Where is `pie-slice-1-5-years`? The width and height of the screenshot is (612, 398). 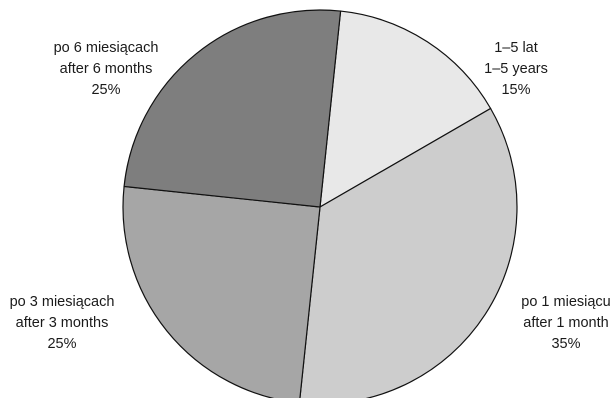 pie-slice-1-5-years is located at coordinates (405, 109).